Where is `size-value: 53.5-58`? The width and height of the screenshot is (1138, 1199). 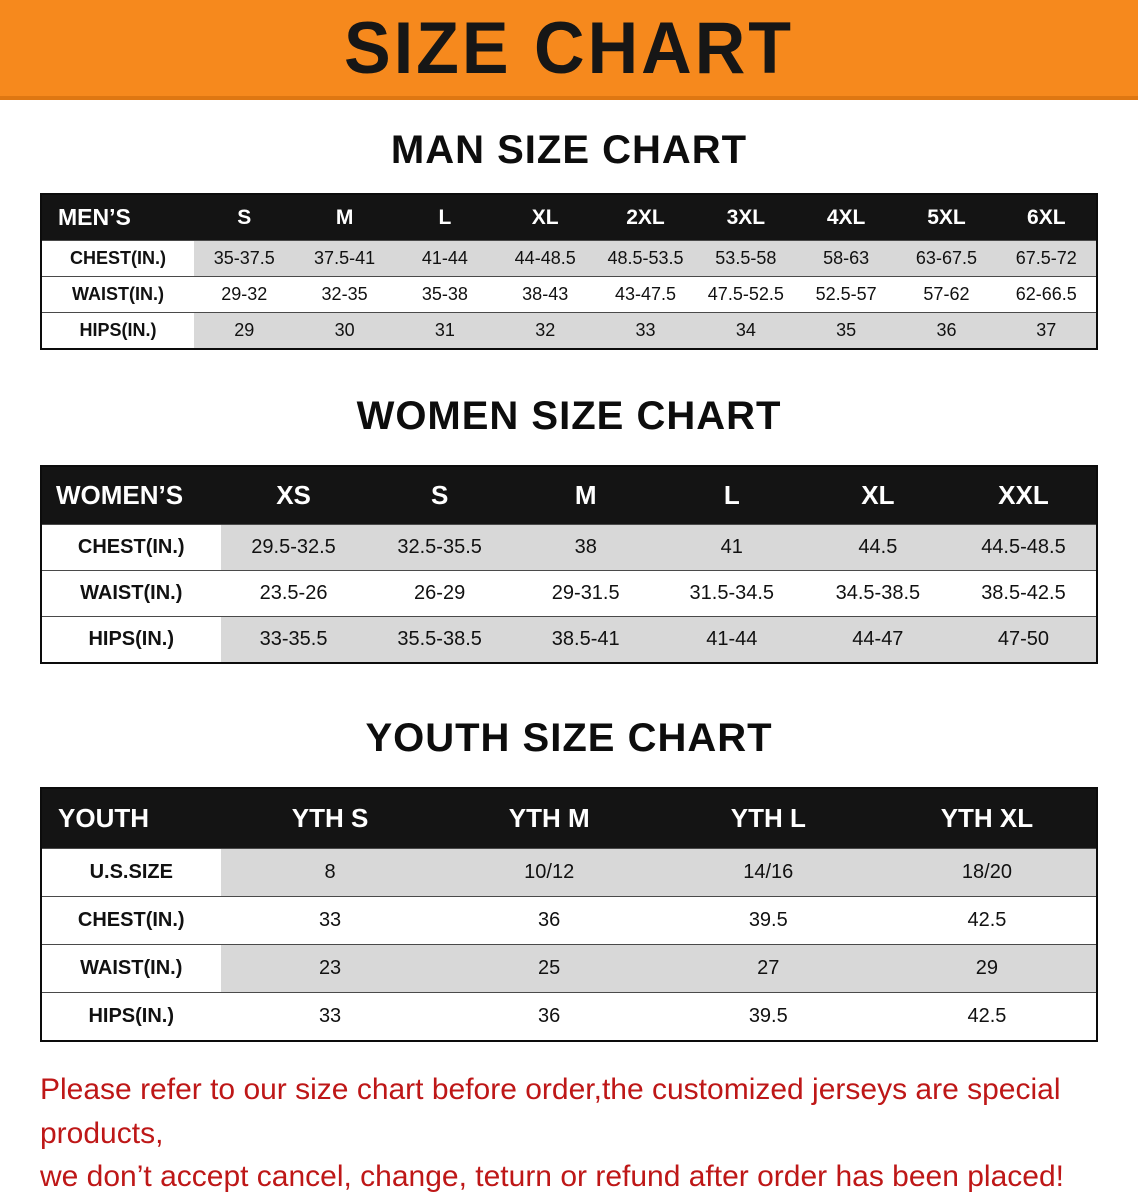
size-value: 53.5-58 is located at coordinates (745, 258).